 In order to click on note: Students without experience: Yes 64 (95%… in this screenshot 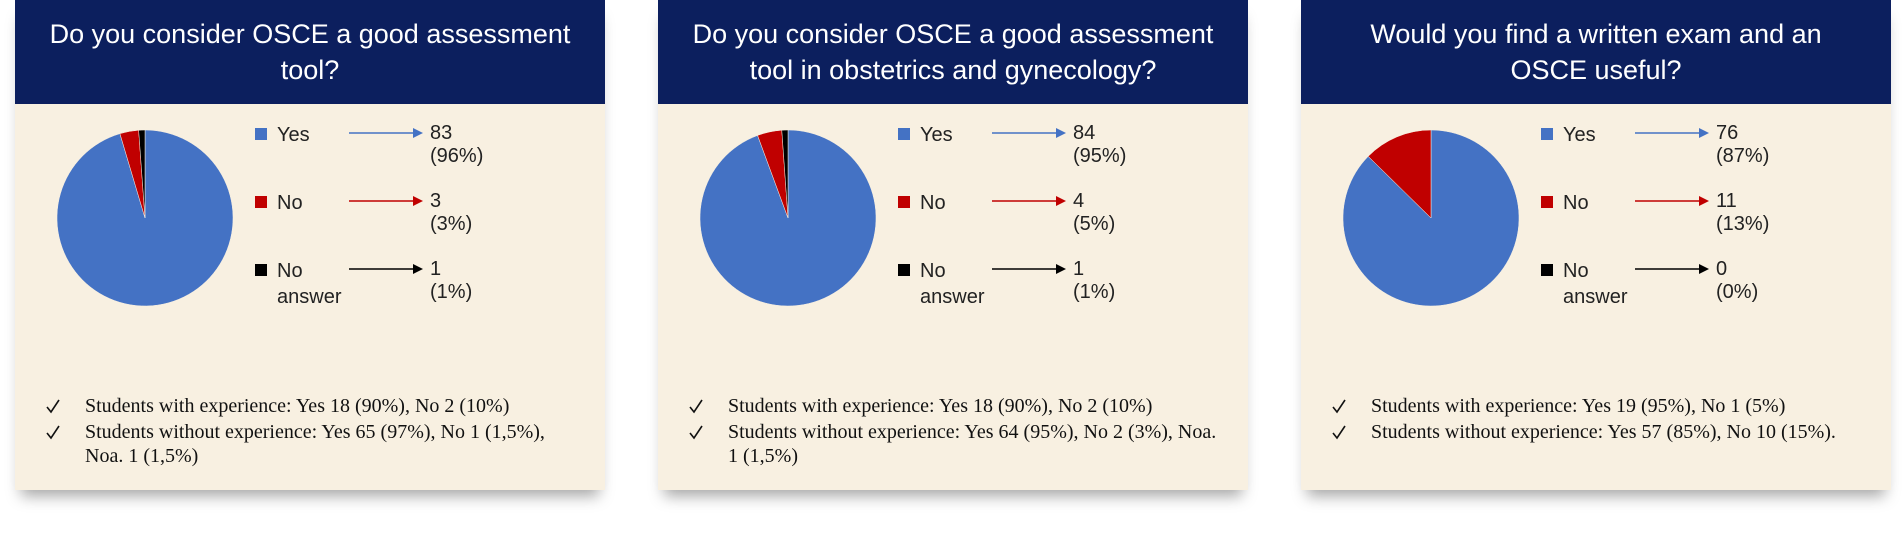, I will do `click(958, 444)`.